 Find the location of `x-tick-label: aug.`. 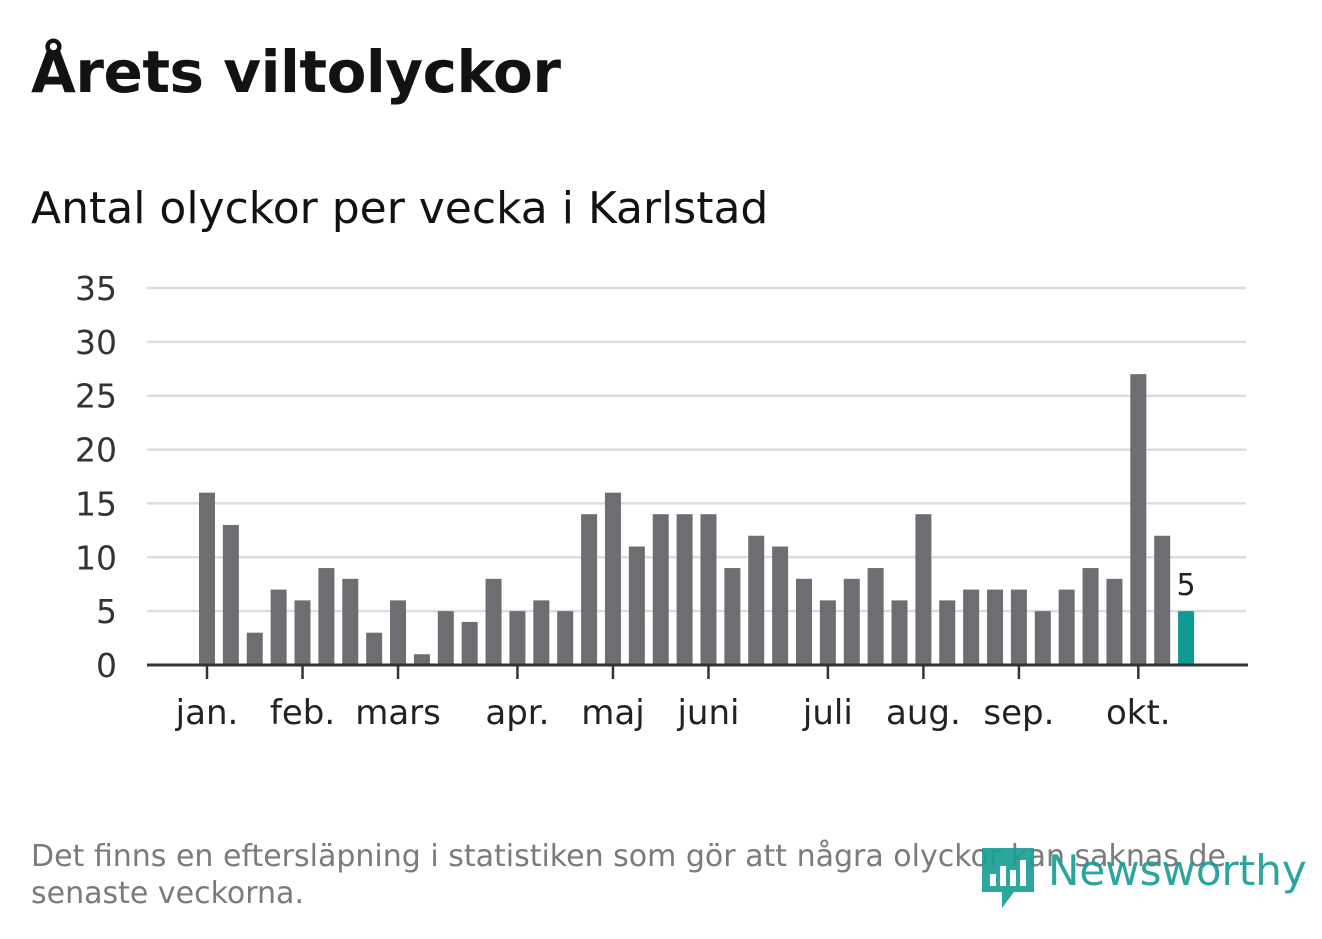

x-tick-label: aug. is located at coordinates (923, 713).